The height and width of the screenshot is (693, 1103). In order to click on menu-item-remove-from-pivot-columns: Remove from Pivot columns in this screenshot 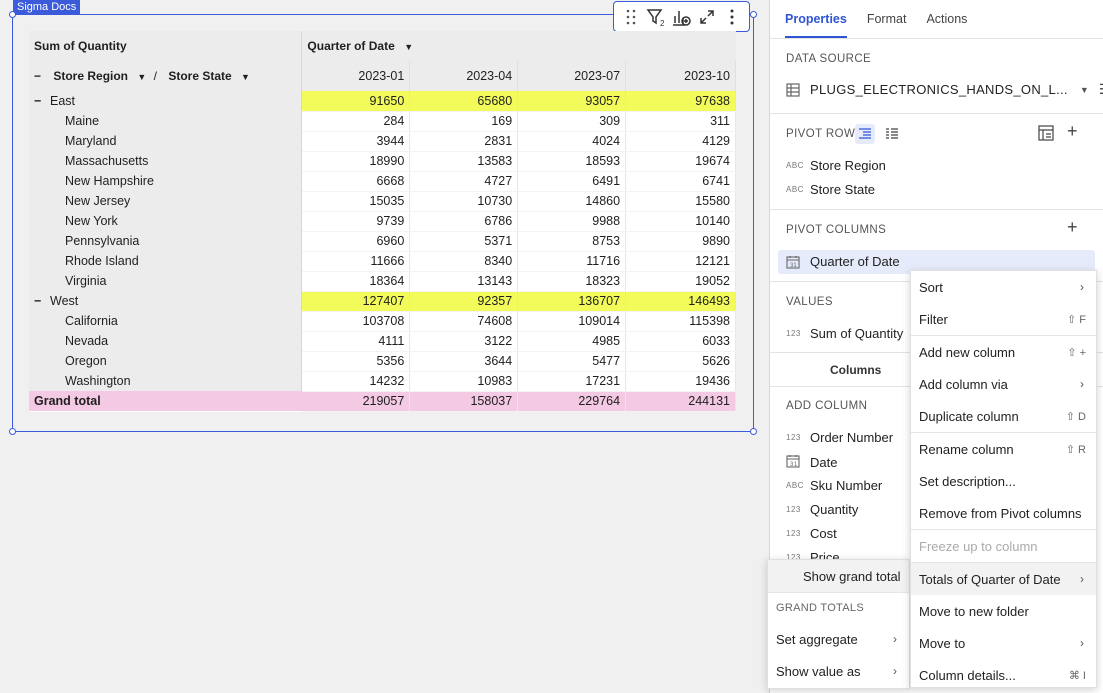, I will do `click(1003, 513)`.